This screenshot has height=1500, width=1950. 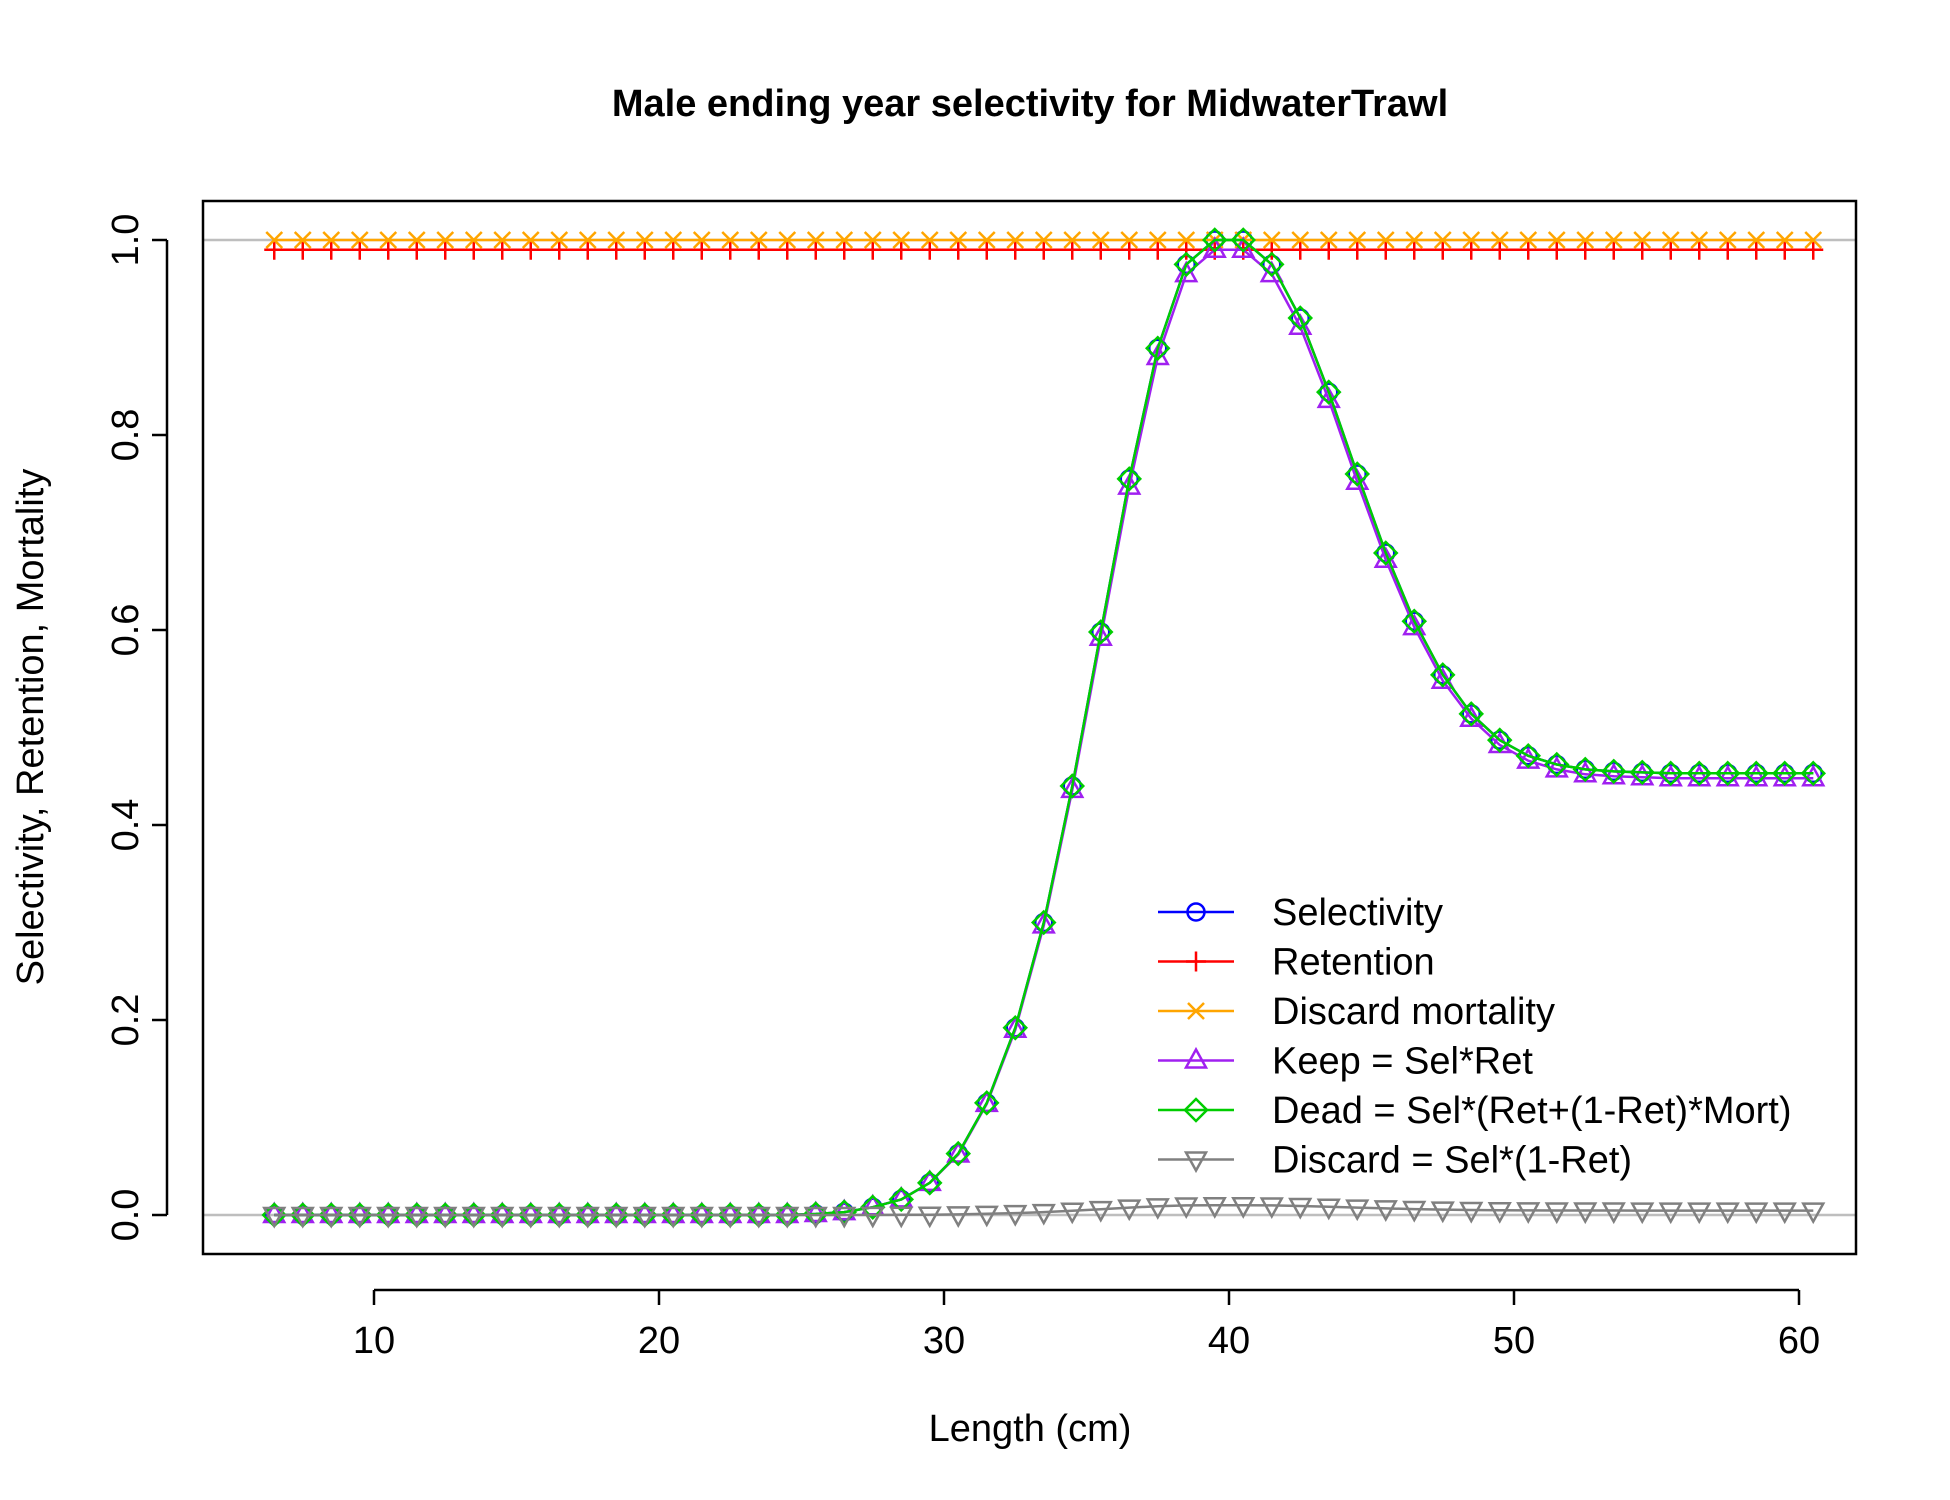 I want to click on legend-item: Keep = Sel*Ret, so click(x=1345, y=1062).